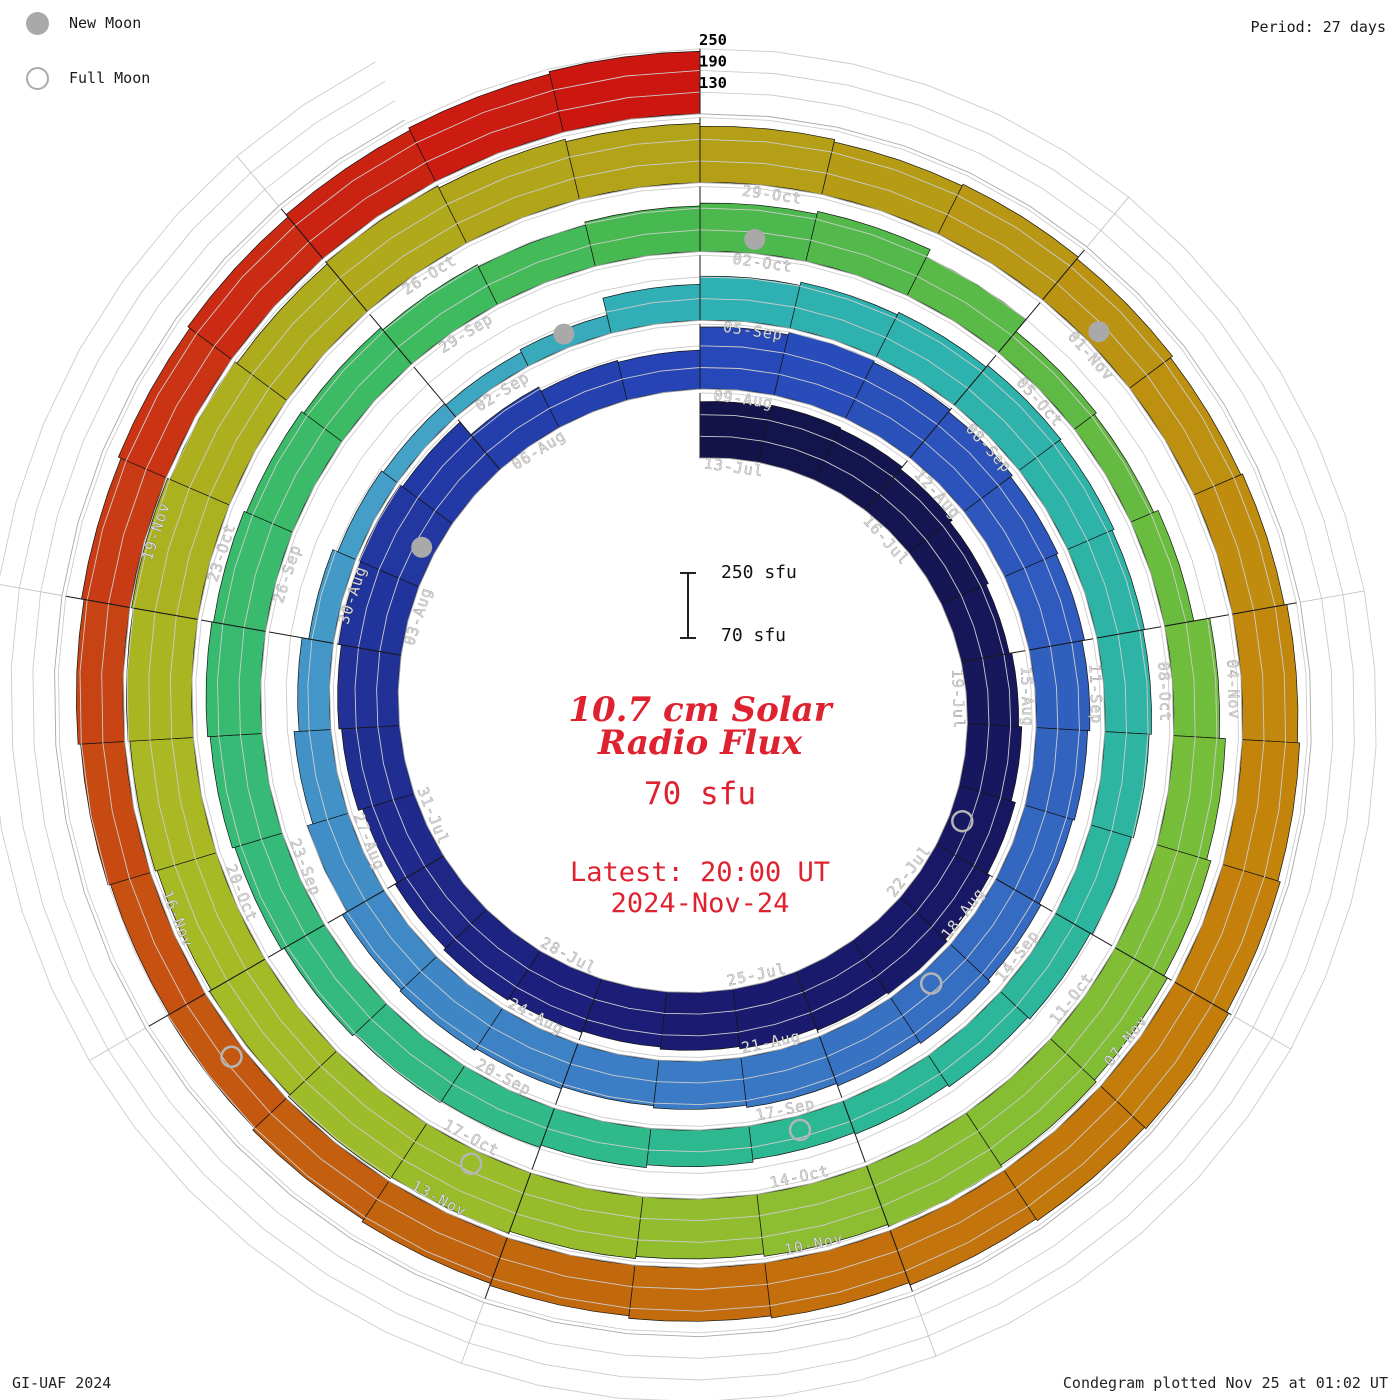  What do you see at coordinates (105, 23) in the screenshot?
I see `new-moon-label: New Moon` at bounding box center [105, 23].